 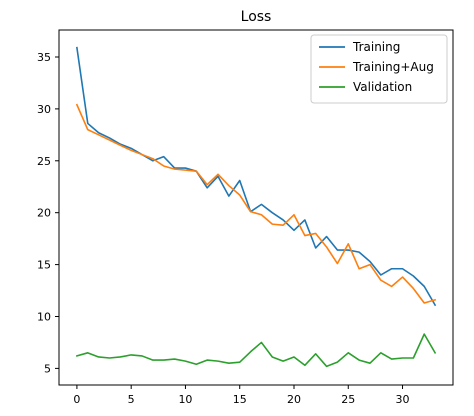 I want to click on legend: Training Training+Aug Validation, so click(x=379, y=69).